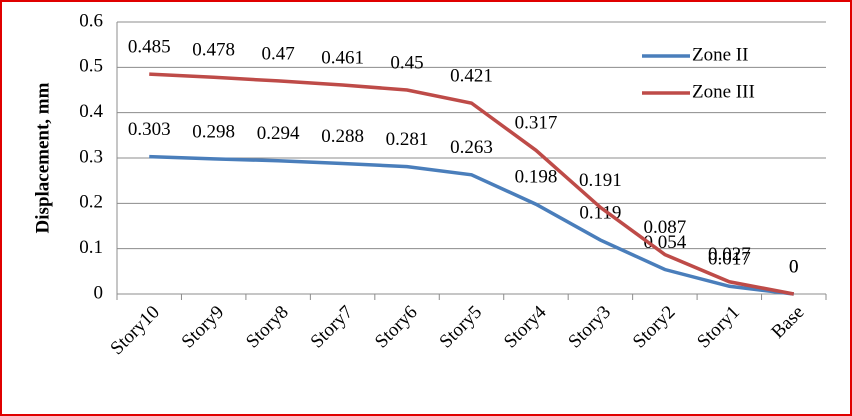 The height and width of the screenshot is (416, 852). Describe the element at coordinates (149, 129) in the screenshot. I see `data-label: 0.303` at that location.